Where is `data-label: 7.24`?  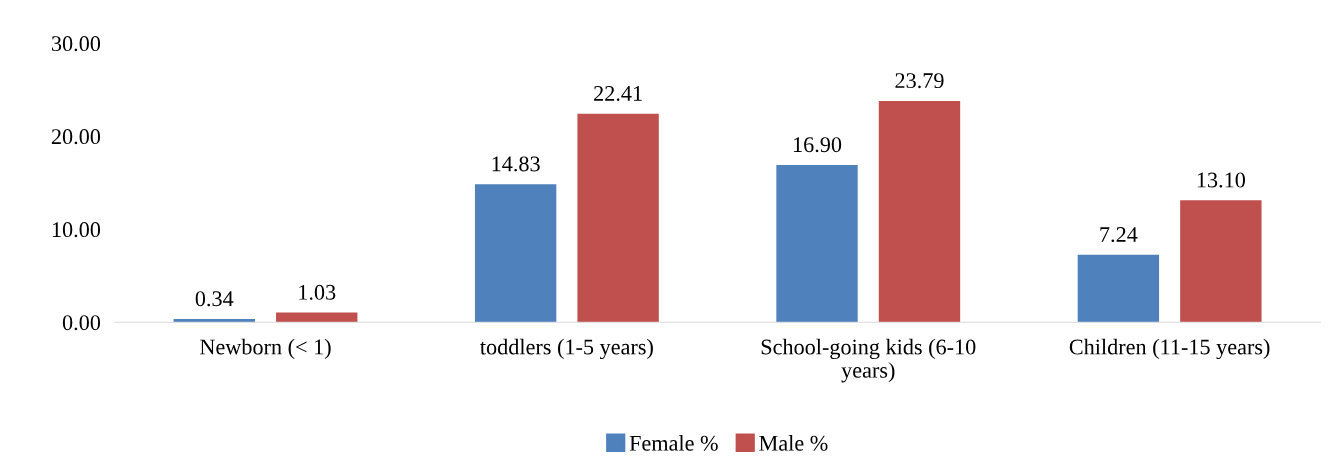
data-label: 7.24 is located at coordinates (1119, 235).